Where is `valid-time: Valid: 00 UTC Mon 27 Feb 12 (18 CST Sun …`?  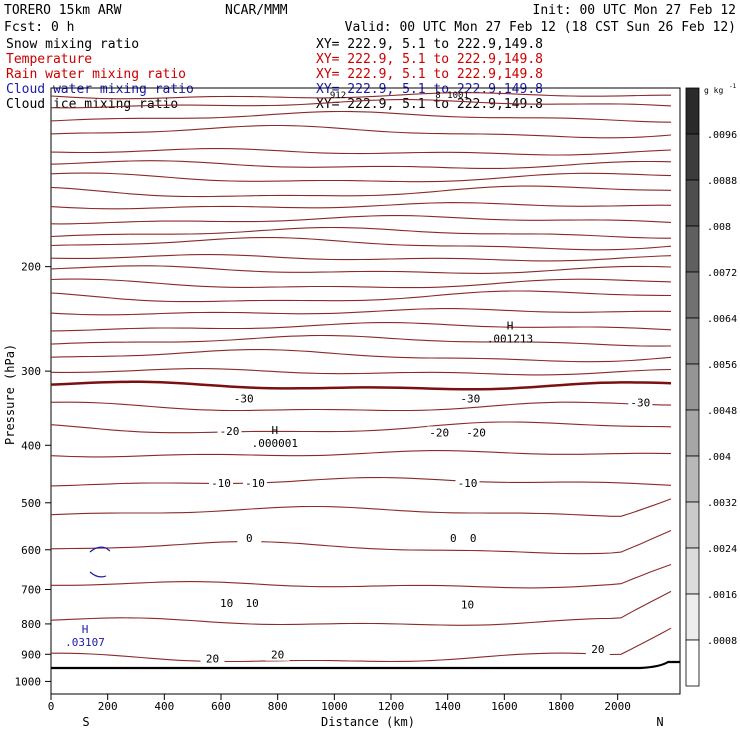 valid-time: Valid: 00 UTC Mon 27 Feb 12 (18 CST Sun … is located at coordinates (540, 27).